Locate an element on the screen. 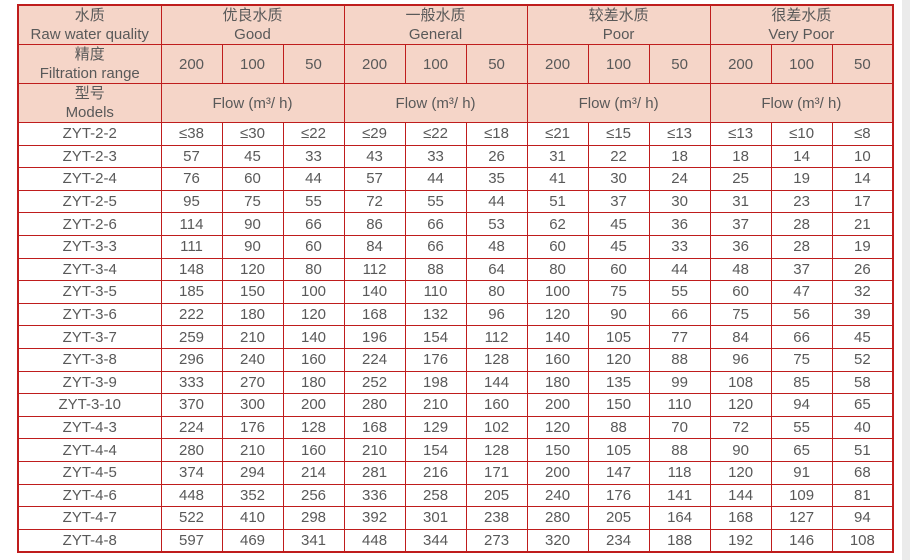 The width and height of the screenshot is (910, 560). flow-value-cell: 118 is located at coordinates (679, 472).